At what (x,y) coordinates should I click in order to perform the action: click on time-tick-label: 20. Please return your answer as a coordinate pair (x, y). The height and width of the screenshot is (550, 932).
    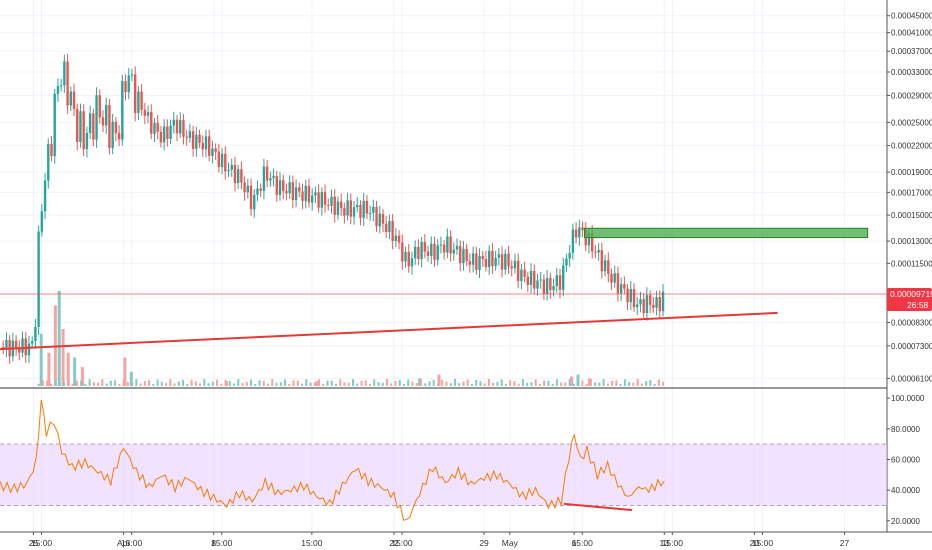
    Looking at the image, I should click on (755, 543).